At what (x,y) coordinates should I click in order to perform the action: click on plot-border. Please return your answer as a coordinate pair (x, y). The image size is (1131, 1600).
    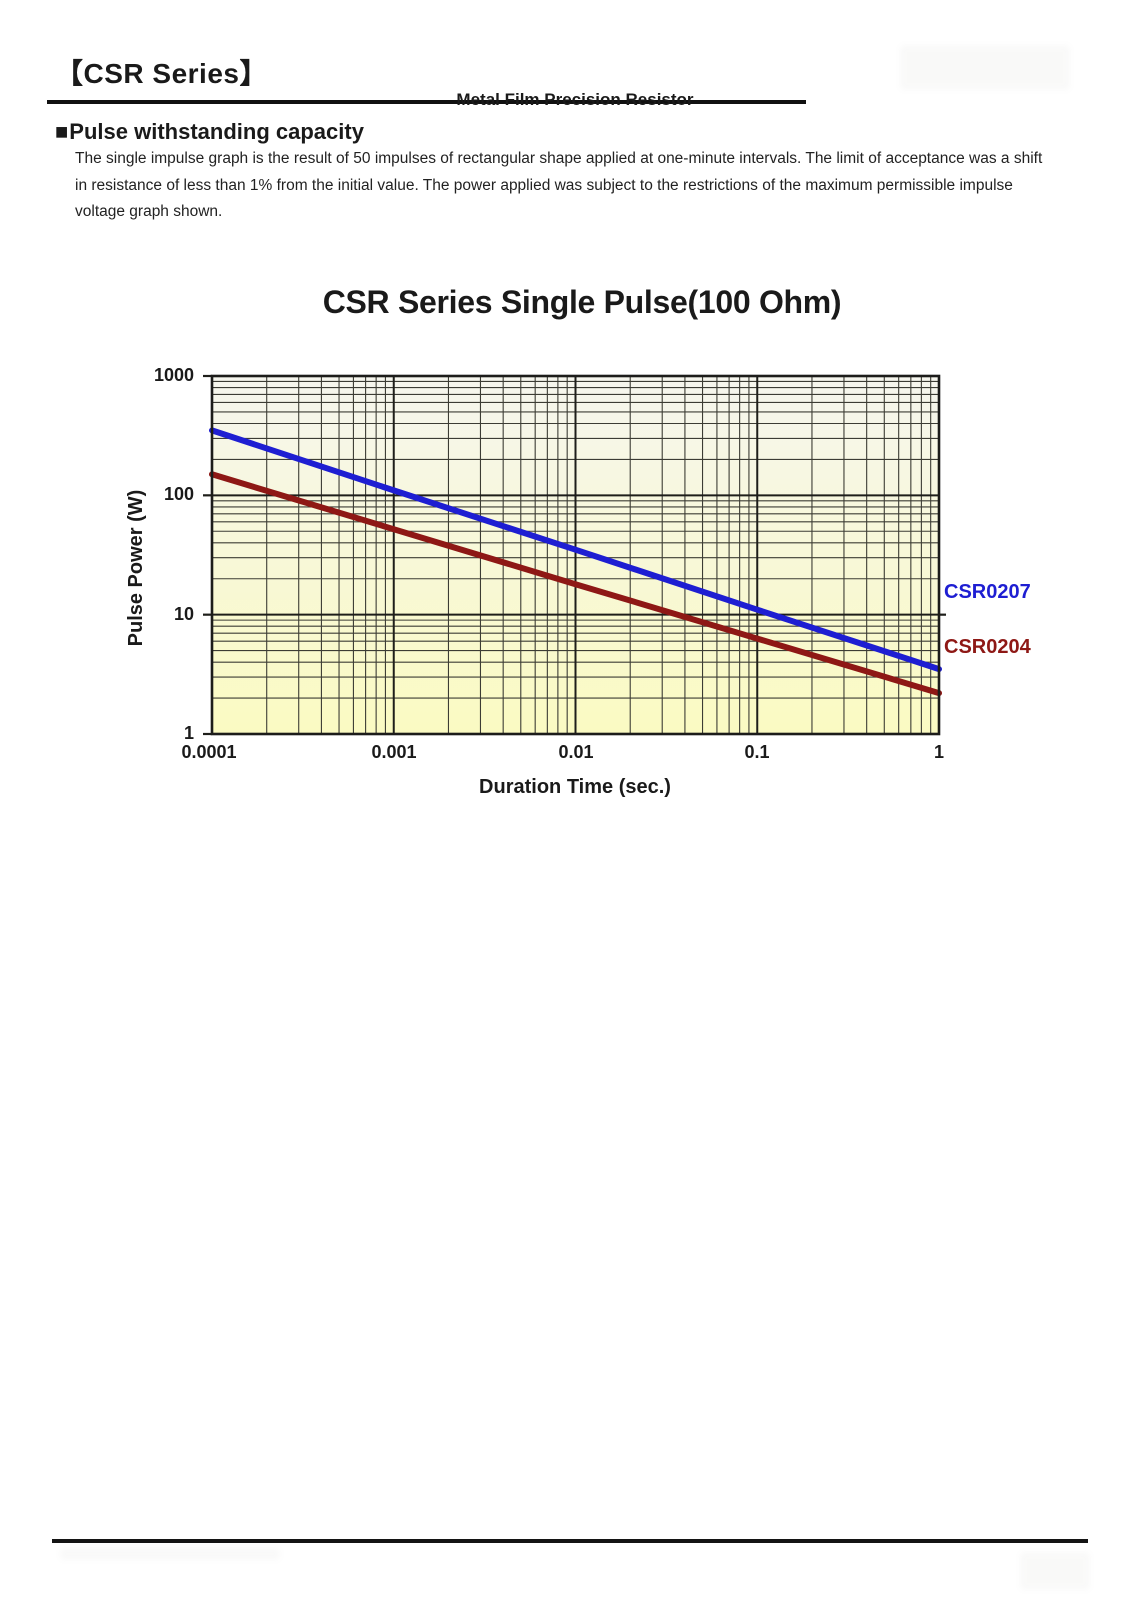
    Looking at the image, I should click on (575, 555).